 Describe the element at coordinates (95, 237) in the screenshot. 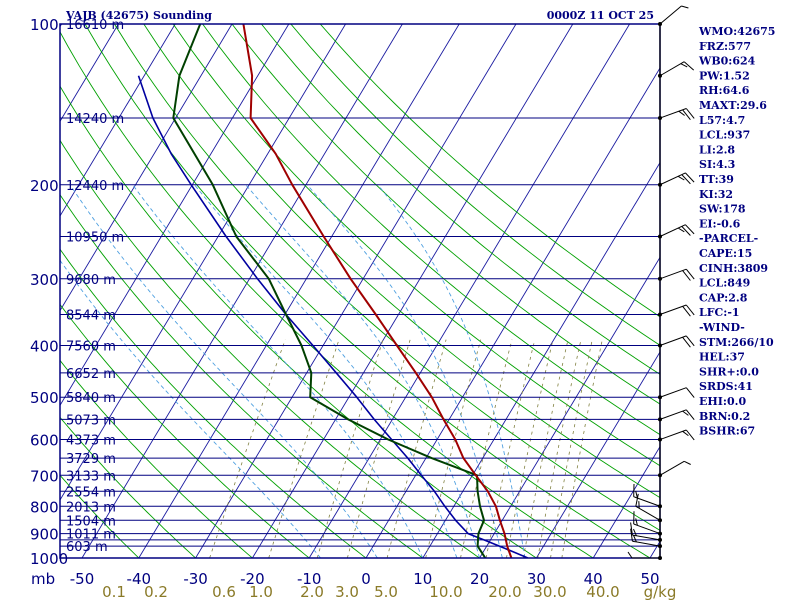

I see `height-label: 10950 m` at that location.